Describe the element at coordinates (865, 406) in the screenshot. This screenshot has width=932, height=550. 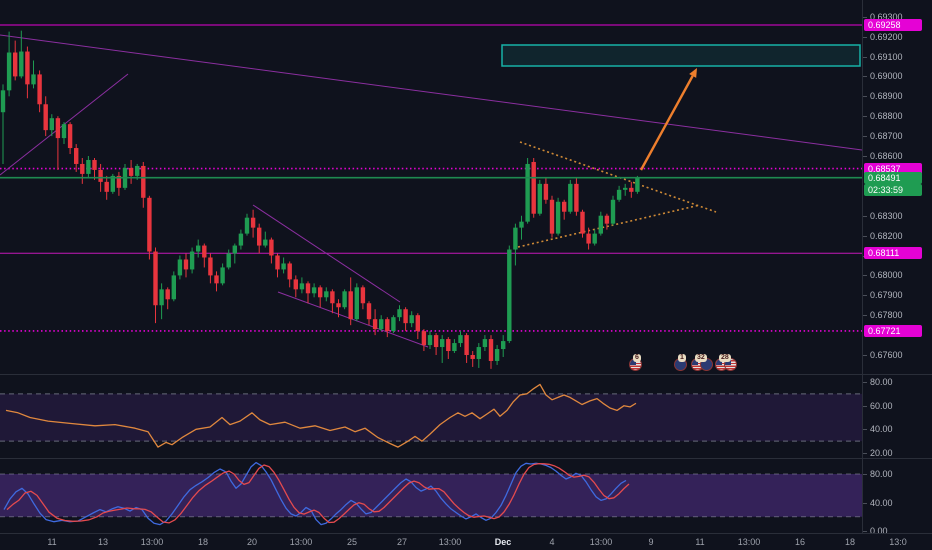
I see `rsi-tick-mark` at that location.